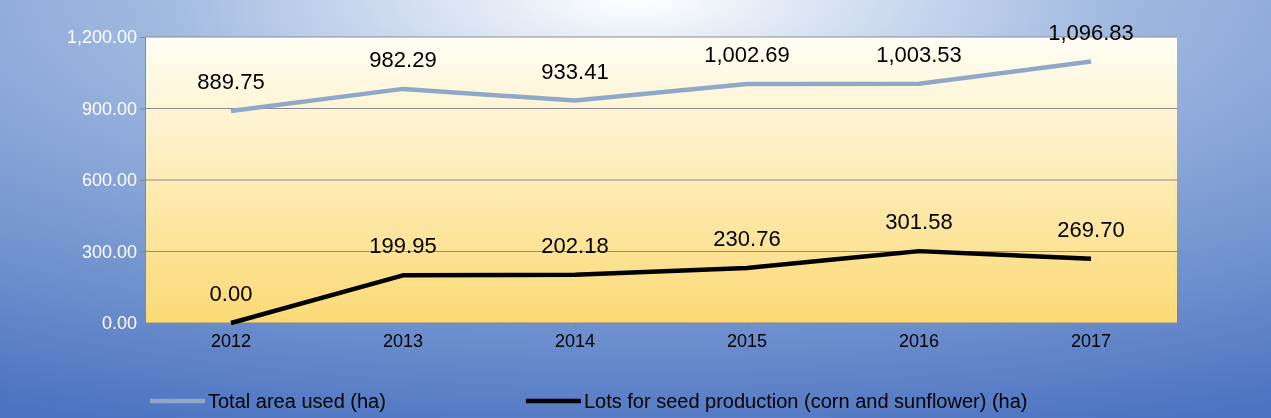 The image size is (1271, 418). I want to click on x-tick-label: 2016, so click(919, 341).